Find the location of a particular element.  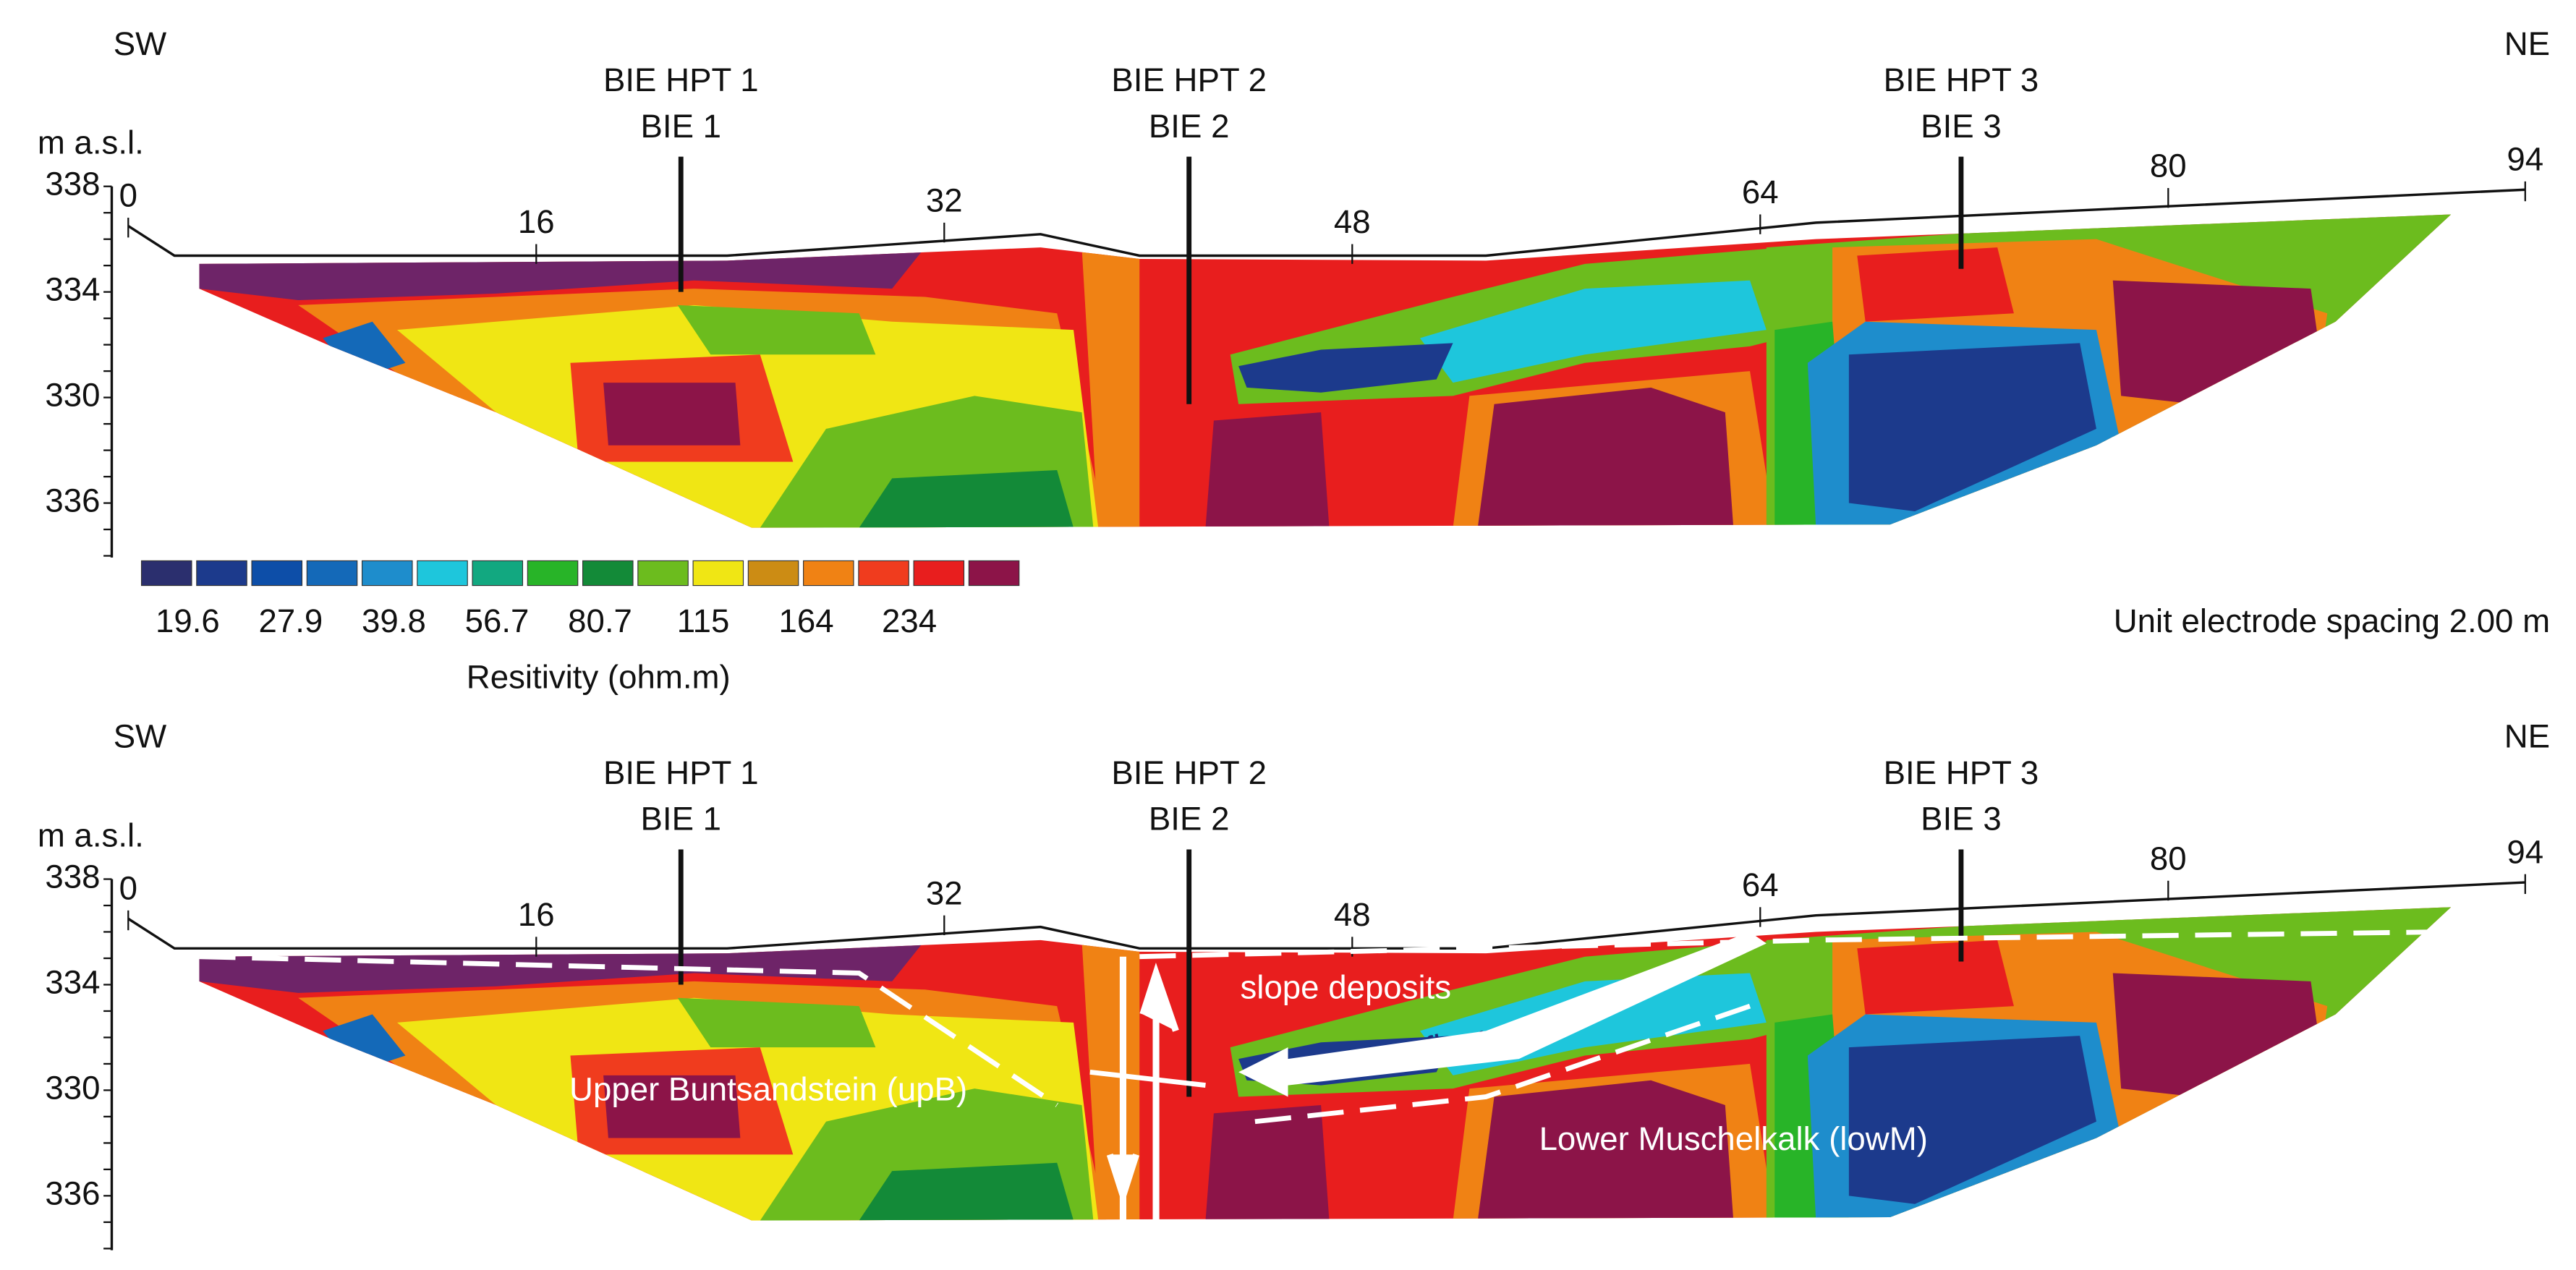

legend-title: Resitivity (ohm.m) is located at coordinates (599, 677).